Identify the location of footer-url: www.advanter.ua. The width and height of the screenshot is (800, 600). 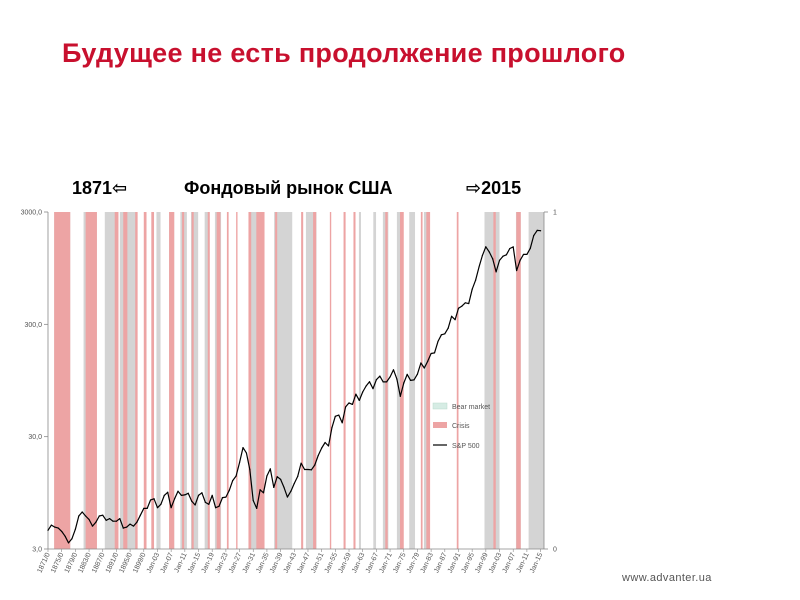
(667, 578).